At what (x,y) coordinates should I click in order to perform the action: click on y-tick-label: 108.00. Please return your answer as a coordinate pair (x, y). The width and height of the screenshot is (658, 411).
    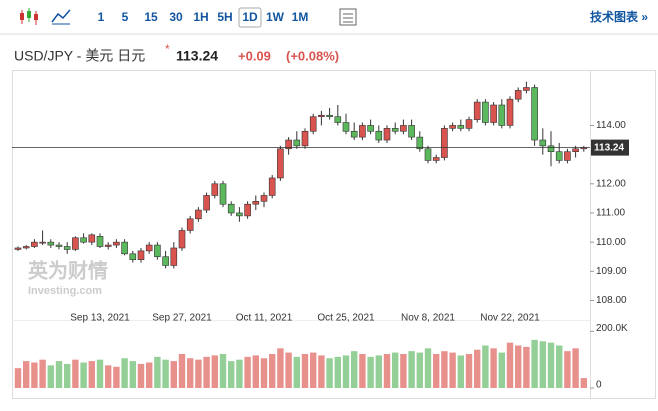
    Looking at the image, I should click on (611, 300).